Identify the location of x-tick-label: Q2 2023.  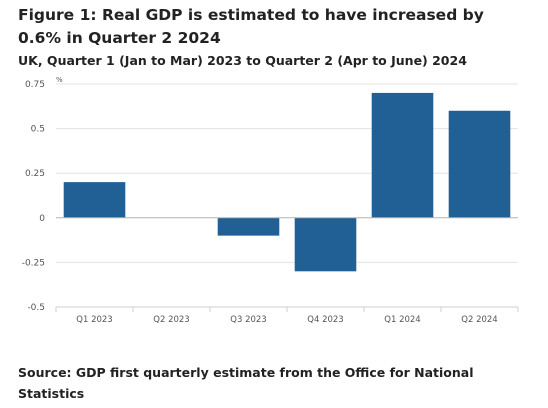
(171, 320).